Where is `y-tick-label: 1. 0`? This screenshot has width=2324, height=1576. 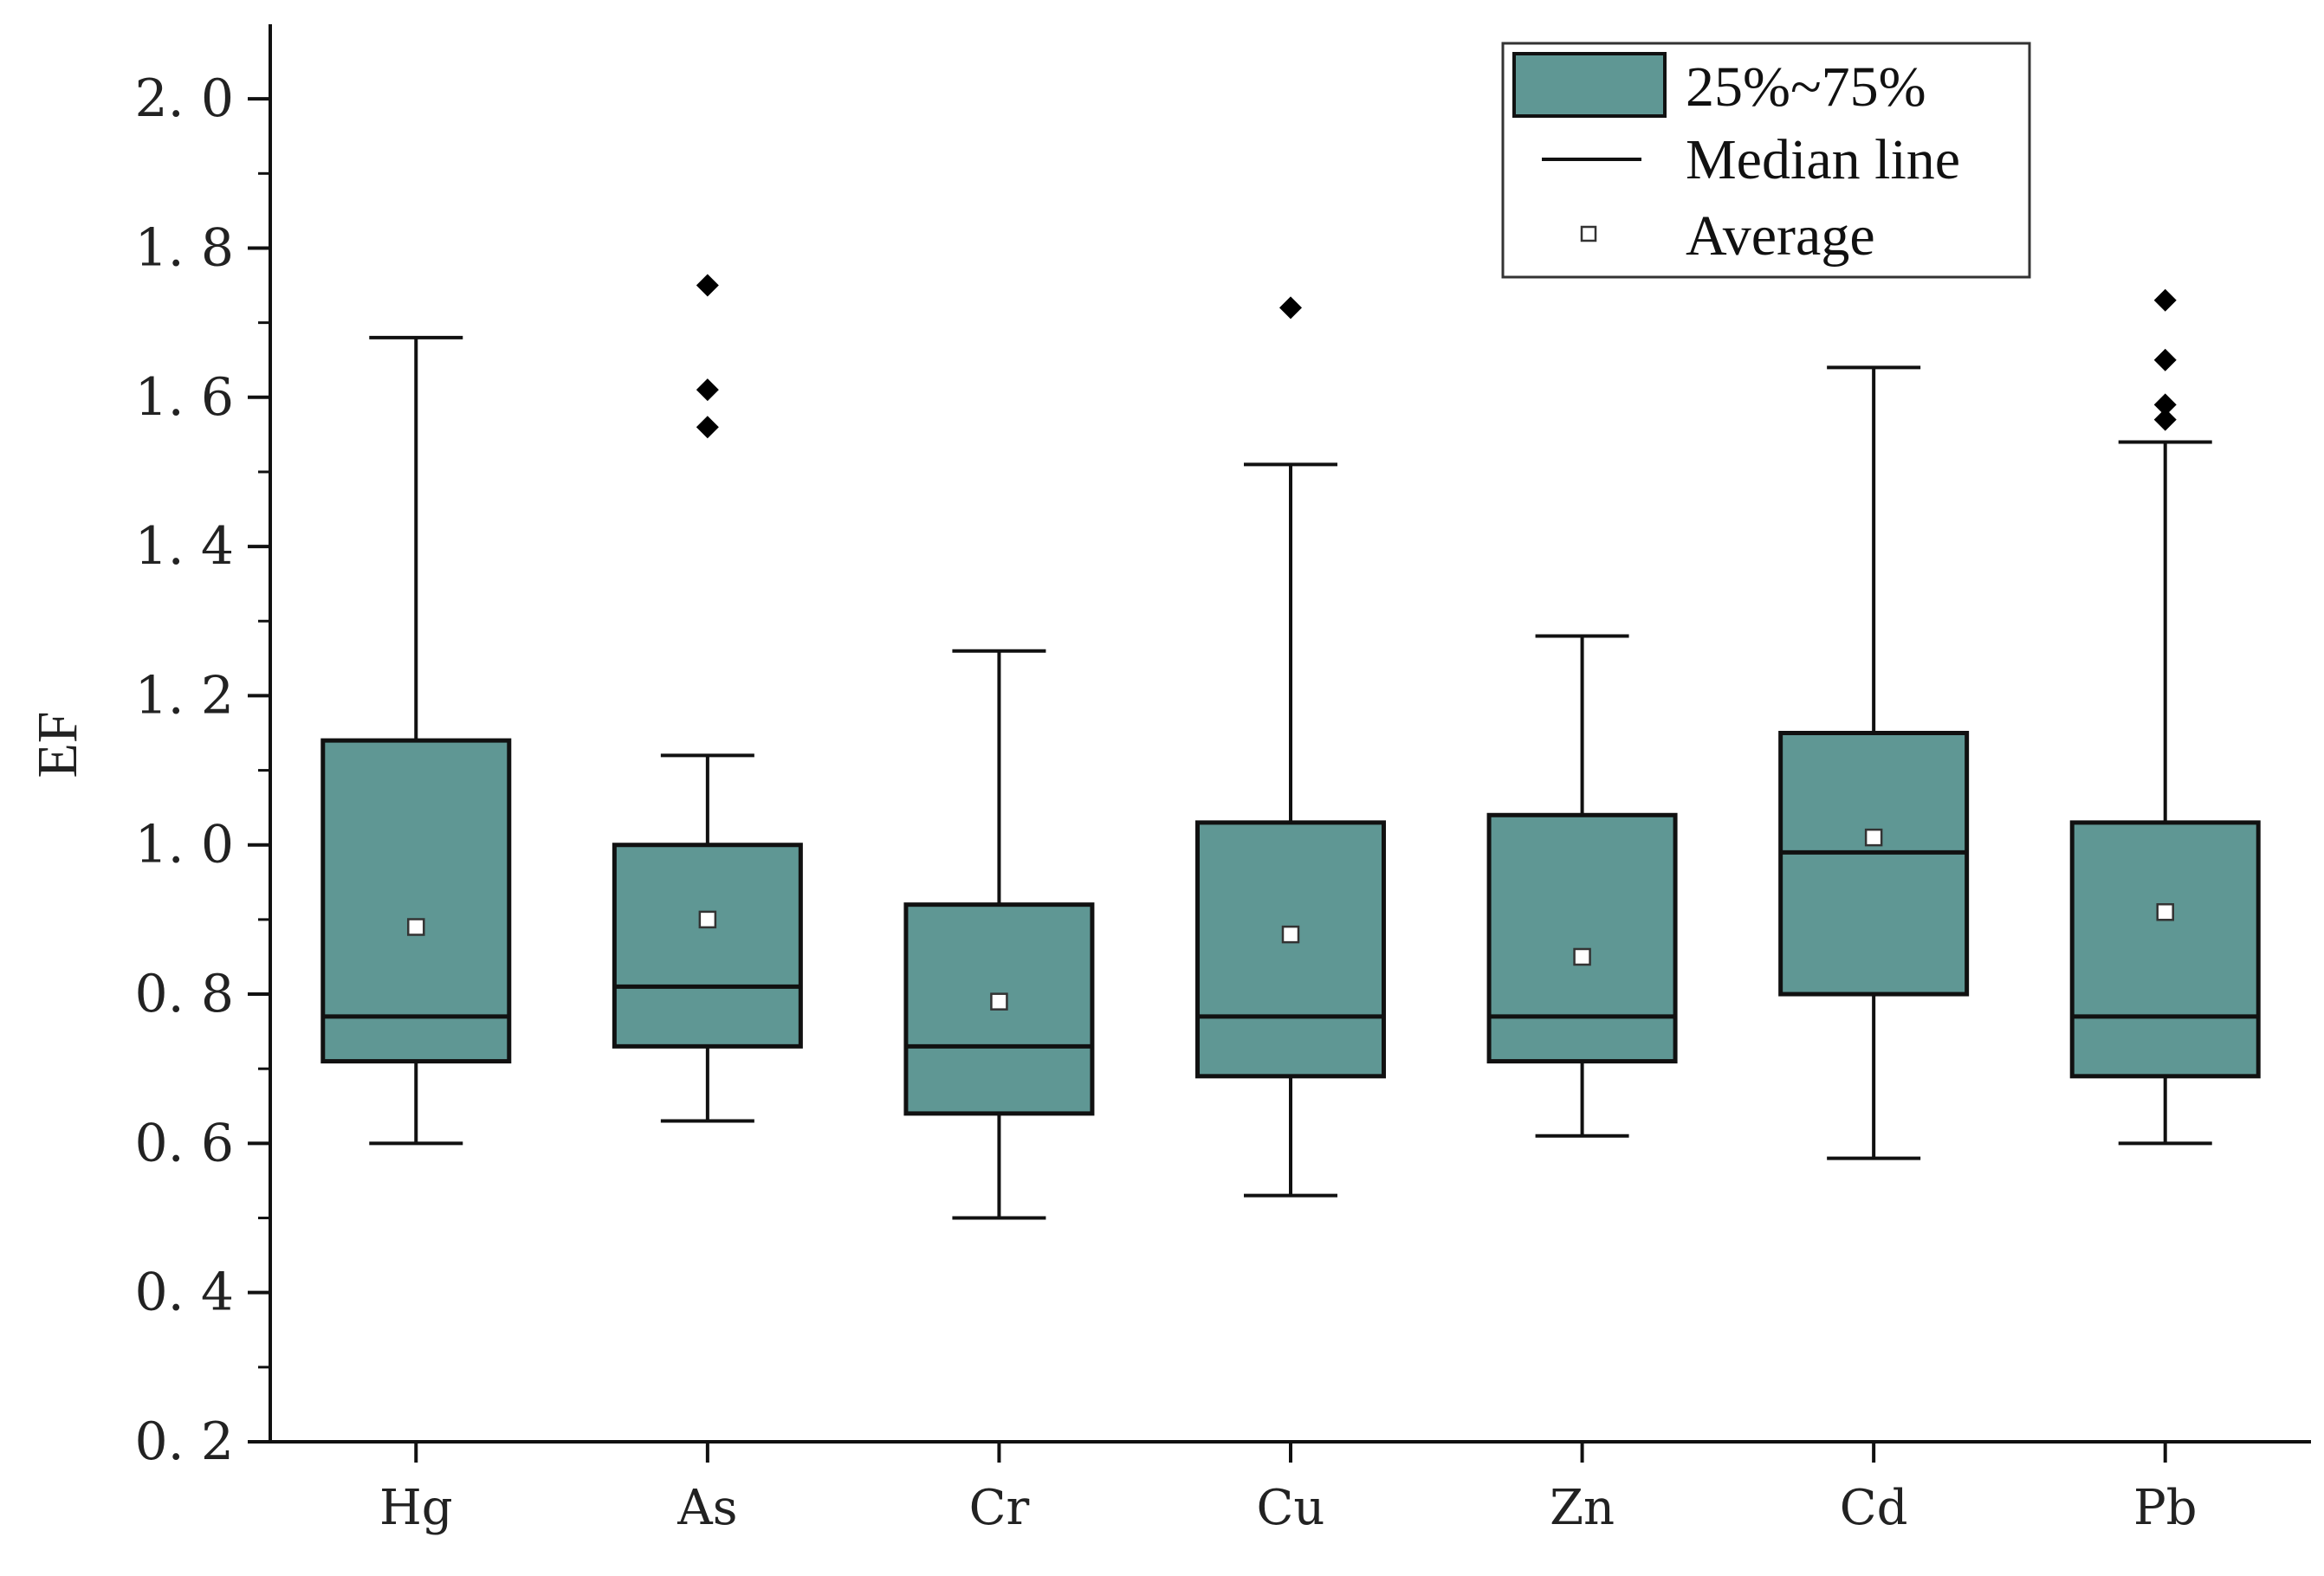 y-tick-label: 1. 0 is located at coordinates (185, 845).